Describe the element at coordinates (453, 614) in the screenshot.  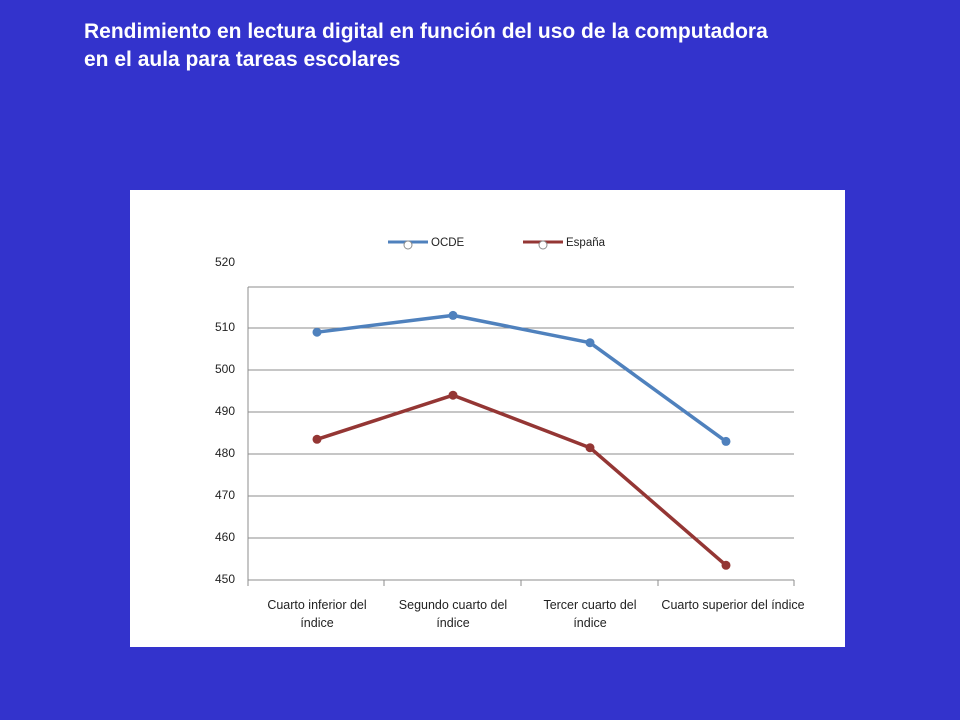
I see `x-category-label: Segundo cuarto del índice` at that location.